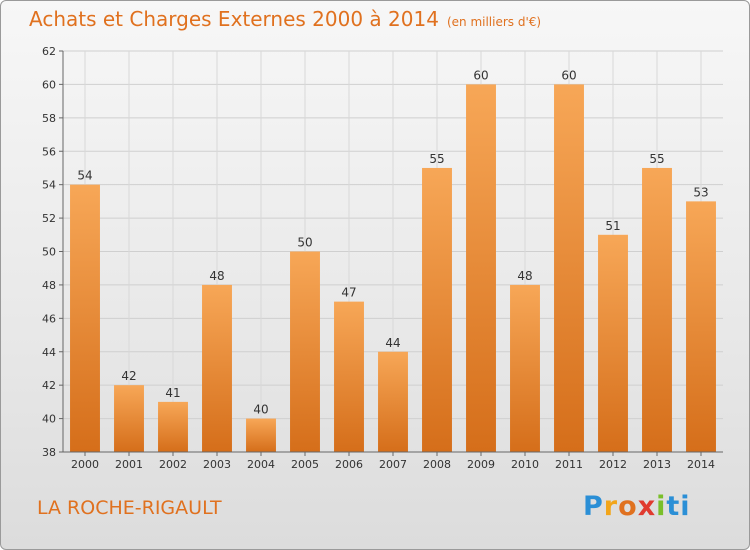 The height and width of the screenshot is (550, 750). Describe the element at coordinates (393, 464) in the screenshot. I see `x-tick-label-2007: 2007` at that location.